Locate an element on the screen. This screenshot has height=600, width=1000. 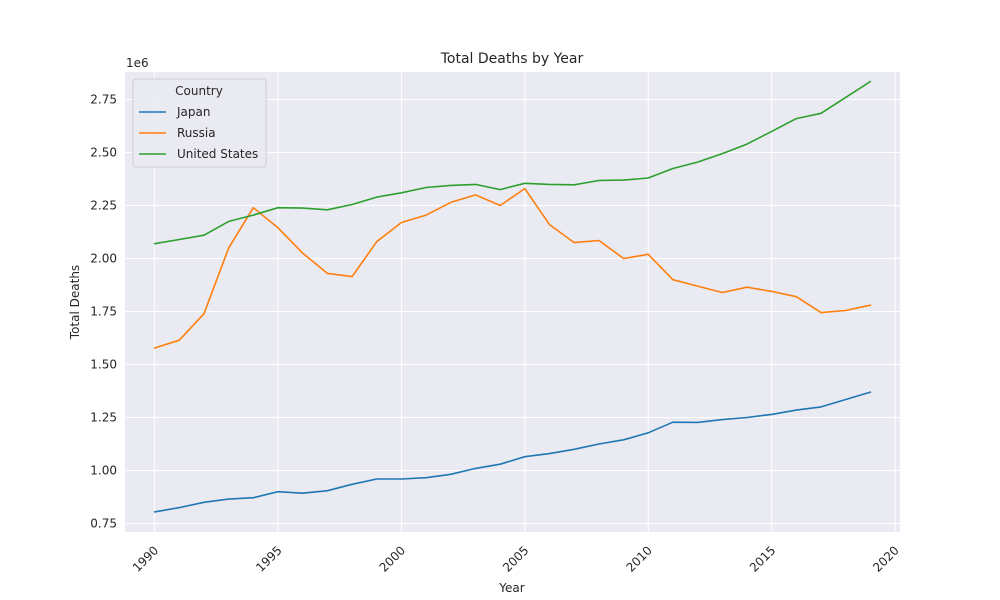
y-axis-label: Total Deaths is located at coordinates (75, 302).